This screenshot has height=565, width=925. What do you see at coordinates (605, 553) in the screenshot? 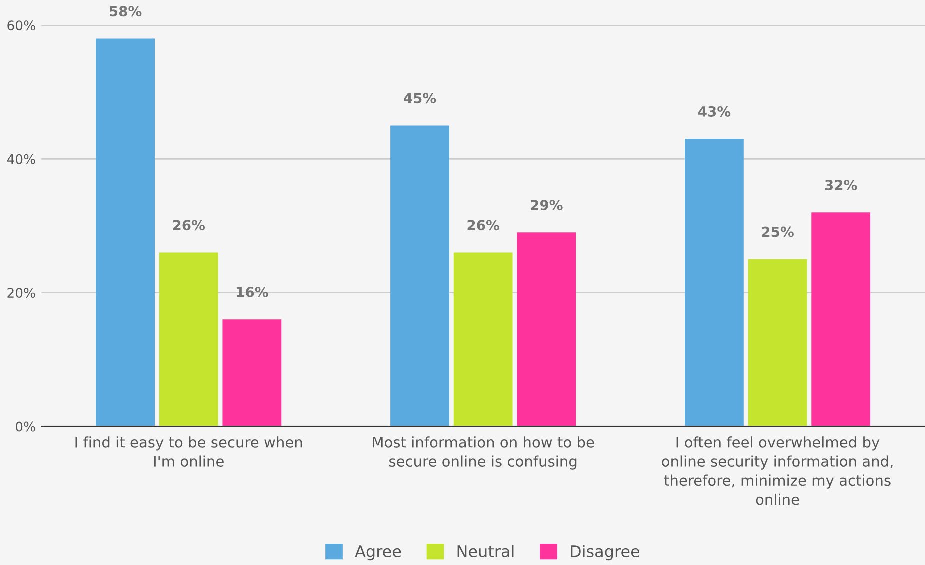
I see `legend-label: Disagree` at bounding box center [605, 553].